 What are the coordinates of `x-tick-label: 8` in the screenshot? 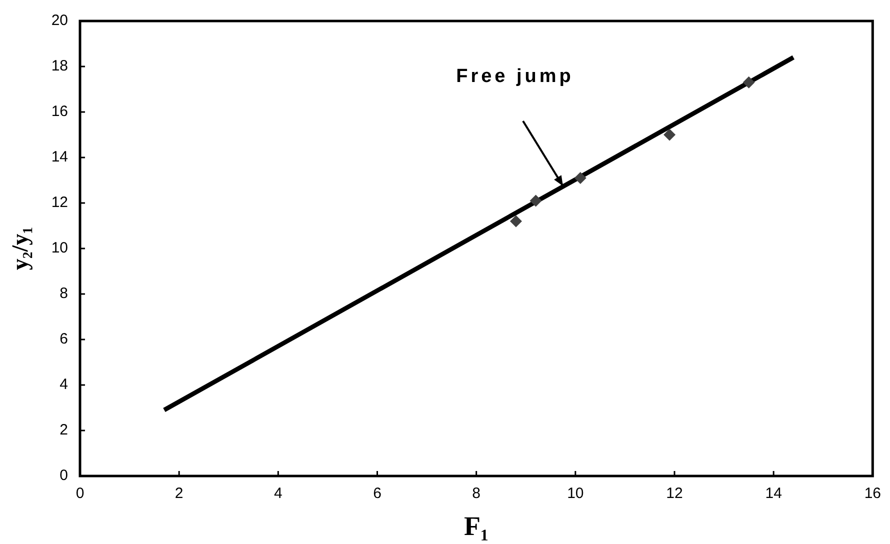 It's located at (476, 493).